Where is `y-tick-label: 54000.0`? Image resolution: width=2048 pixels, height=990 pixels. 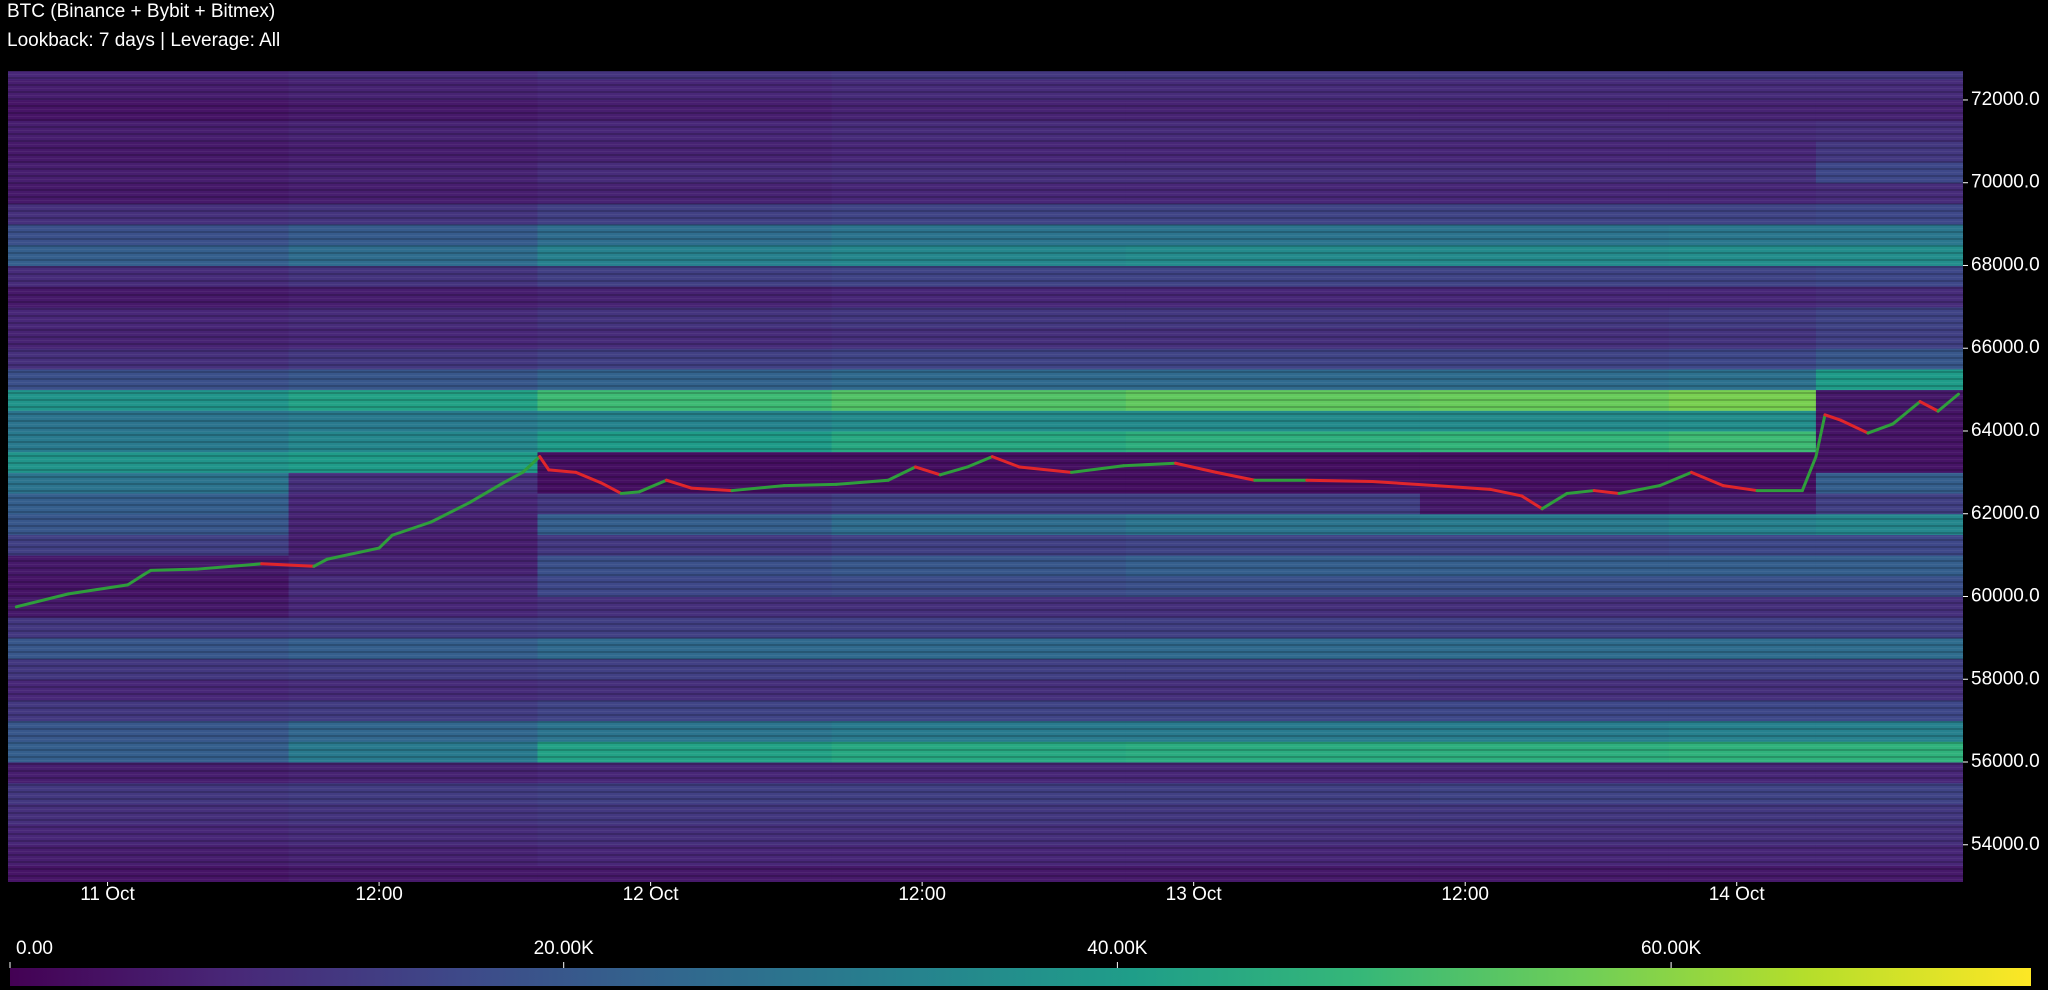 y-tick-label: 54000.0 is located at coordinates (2005, 844).